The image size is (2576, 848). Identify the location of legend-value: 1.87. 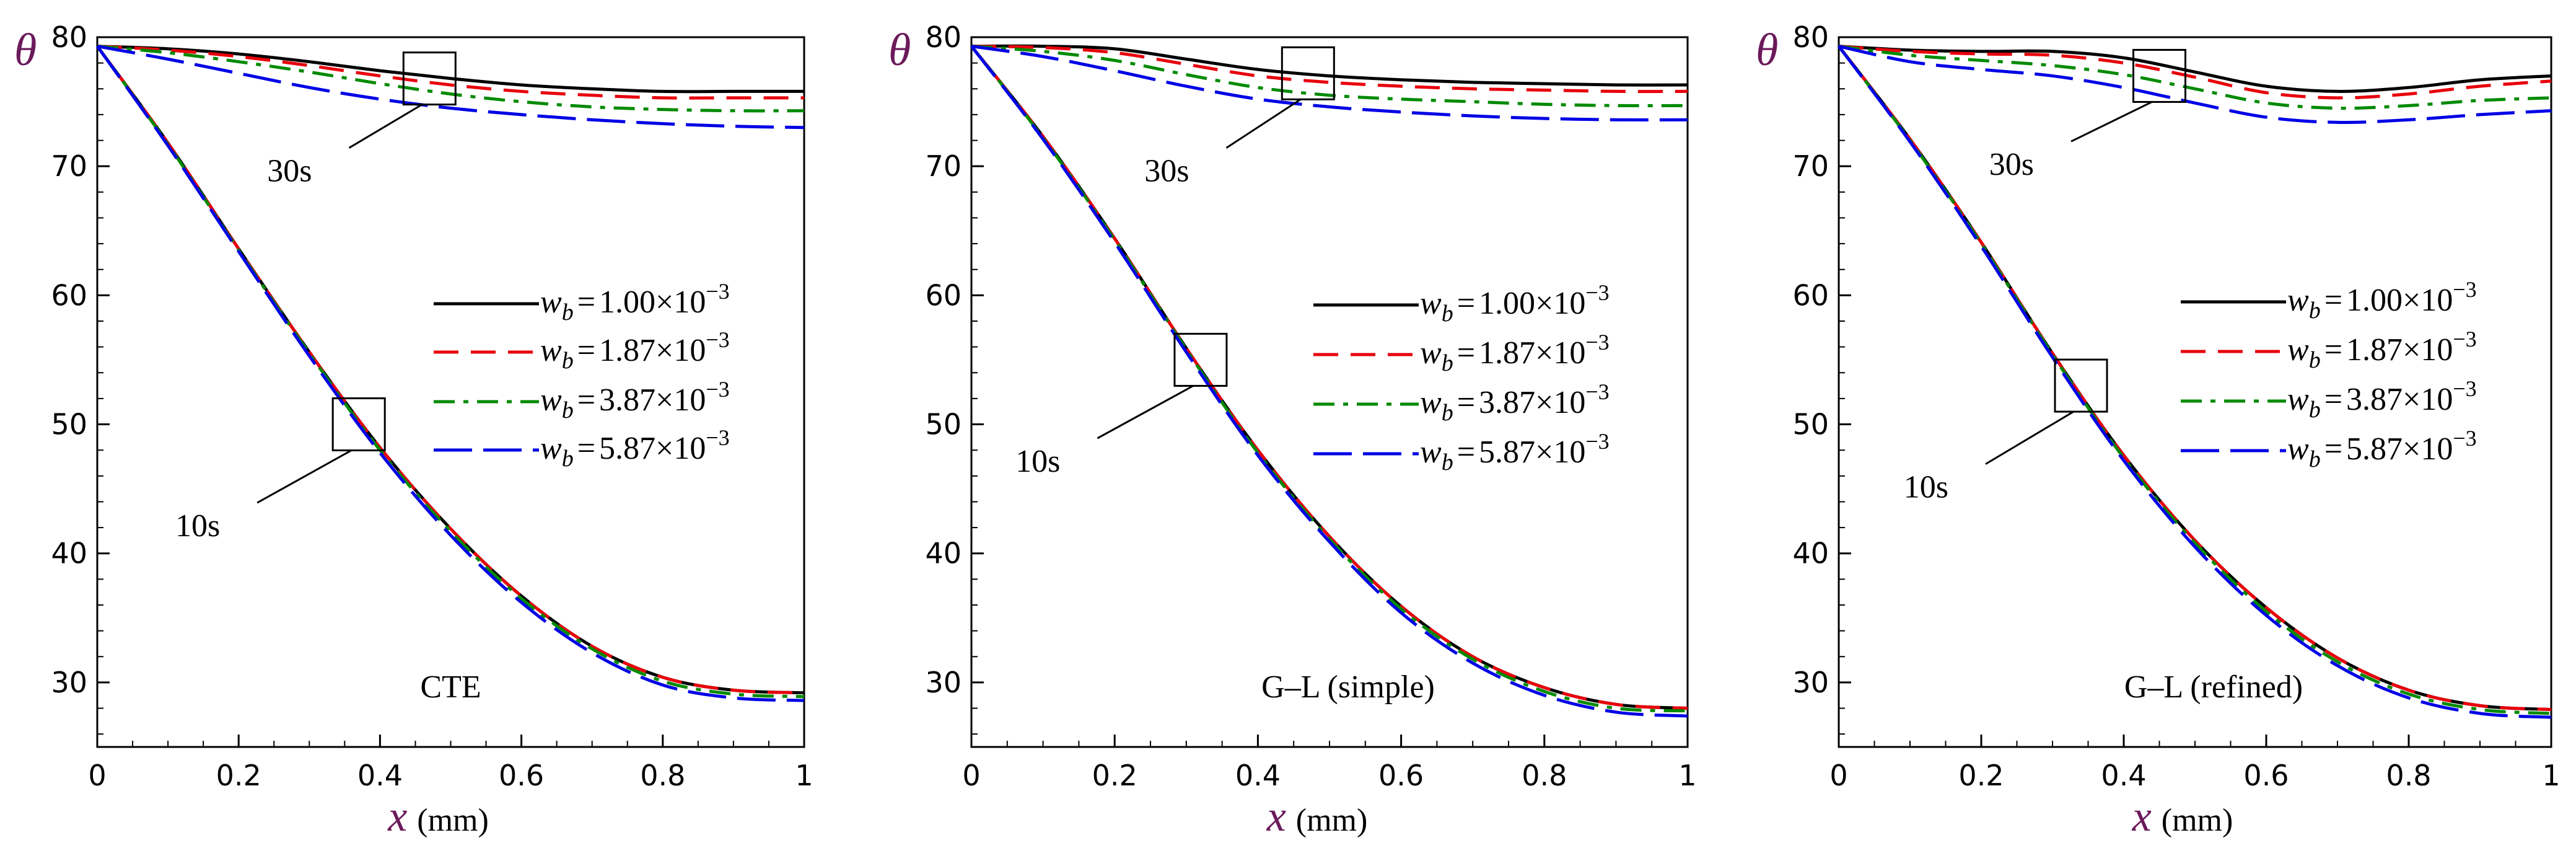
(627, 350).